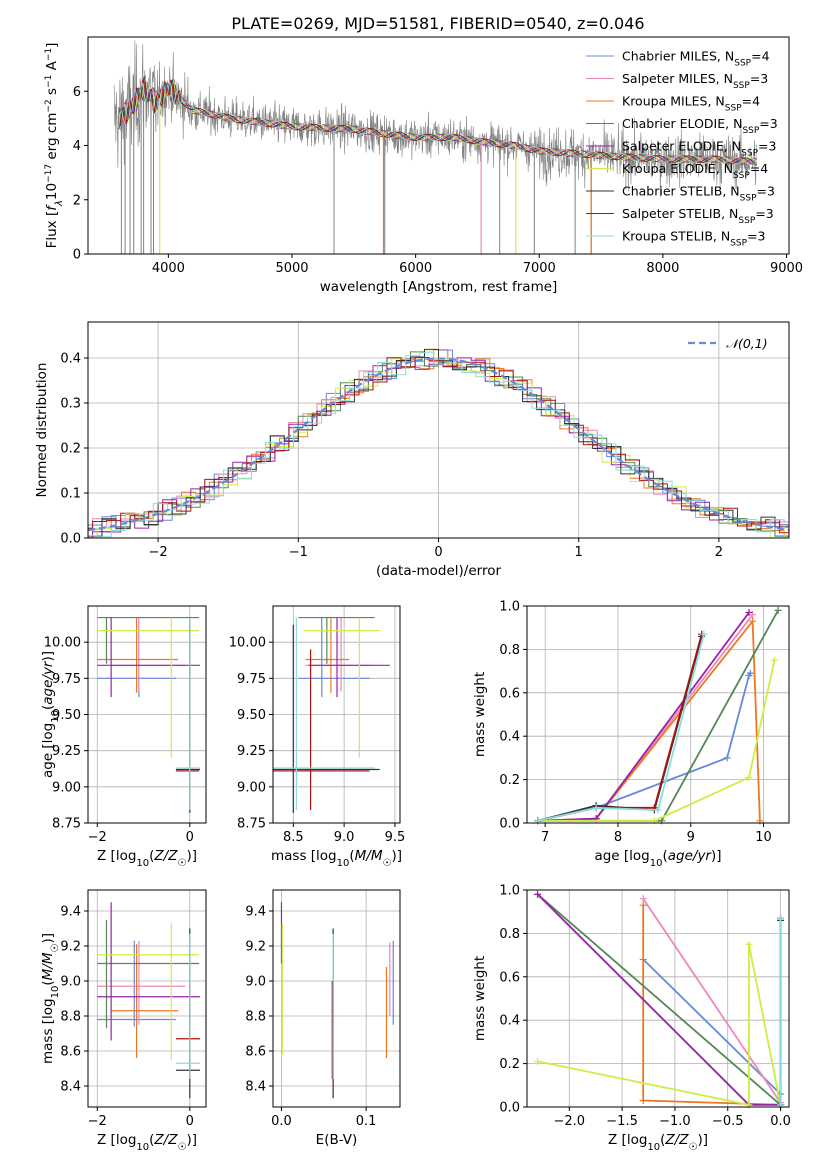 Image resolution: width=819 pixels, height=1170 pixels. What do you see at coordinates (366, 1121) in the screenshot?
I see `x-tick-label: 0.1` at bounding box center [366, 1121].